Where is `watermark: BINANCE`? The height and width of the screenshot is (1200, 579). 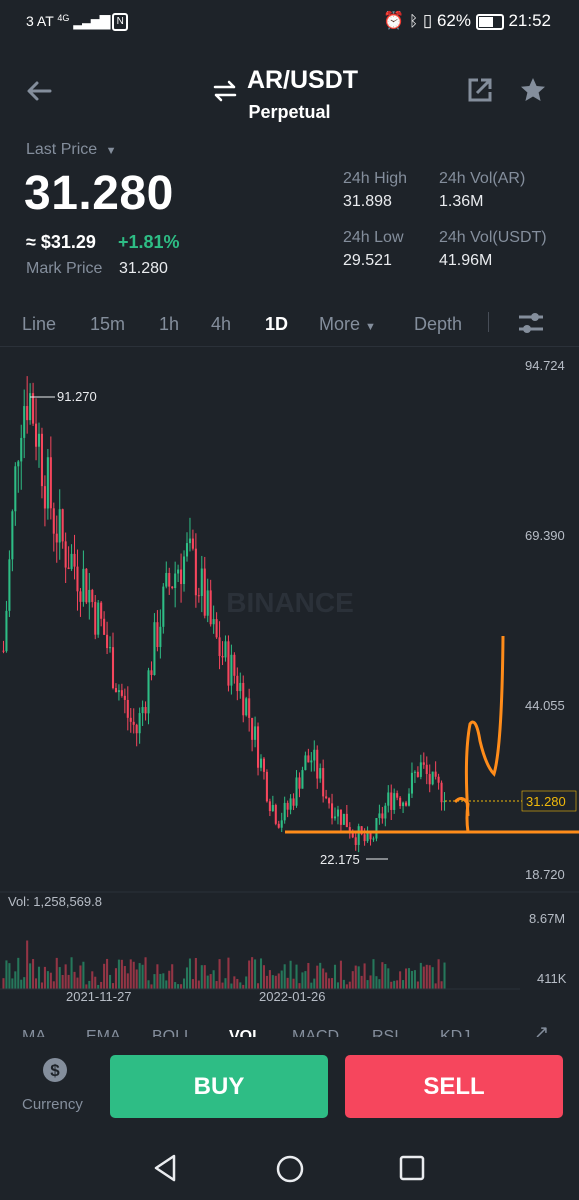
watermark: BINANCE is located at coordinates (290, 602).